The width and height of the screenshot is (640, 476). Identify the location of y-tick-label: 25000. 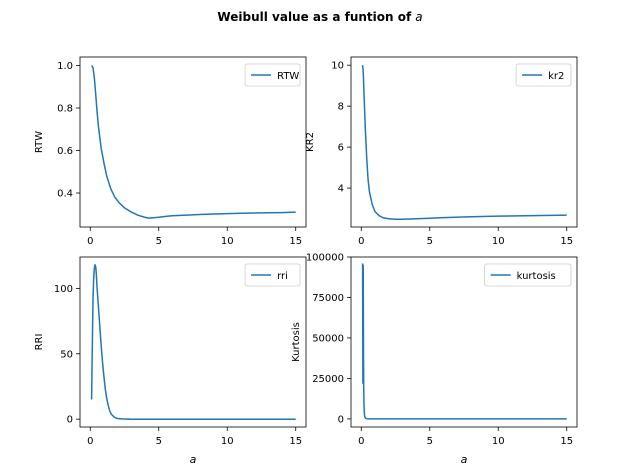
(328, 379).